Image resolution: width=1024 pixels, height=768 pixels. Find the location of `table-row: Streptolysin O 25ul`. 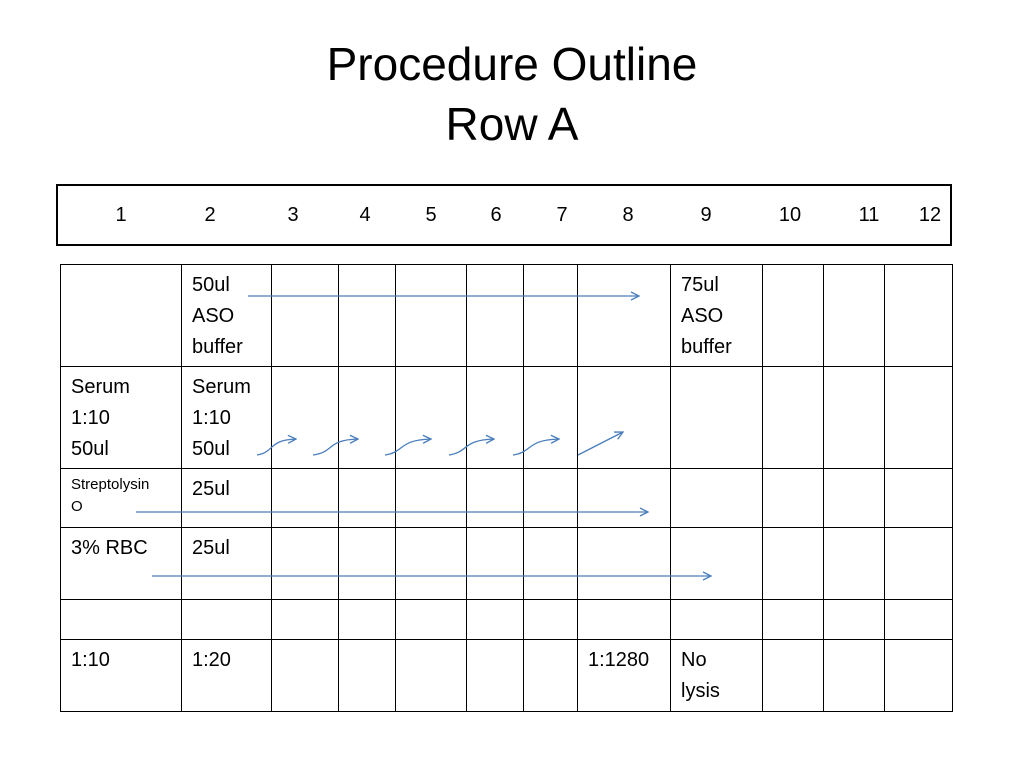

table-row: Streptolysin O 25ul is located at coordinates (506, 498).